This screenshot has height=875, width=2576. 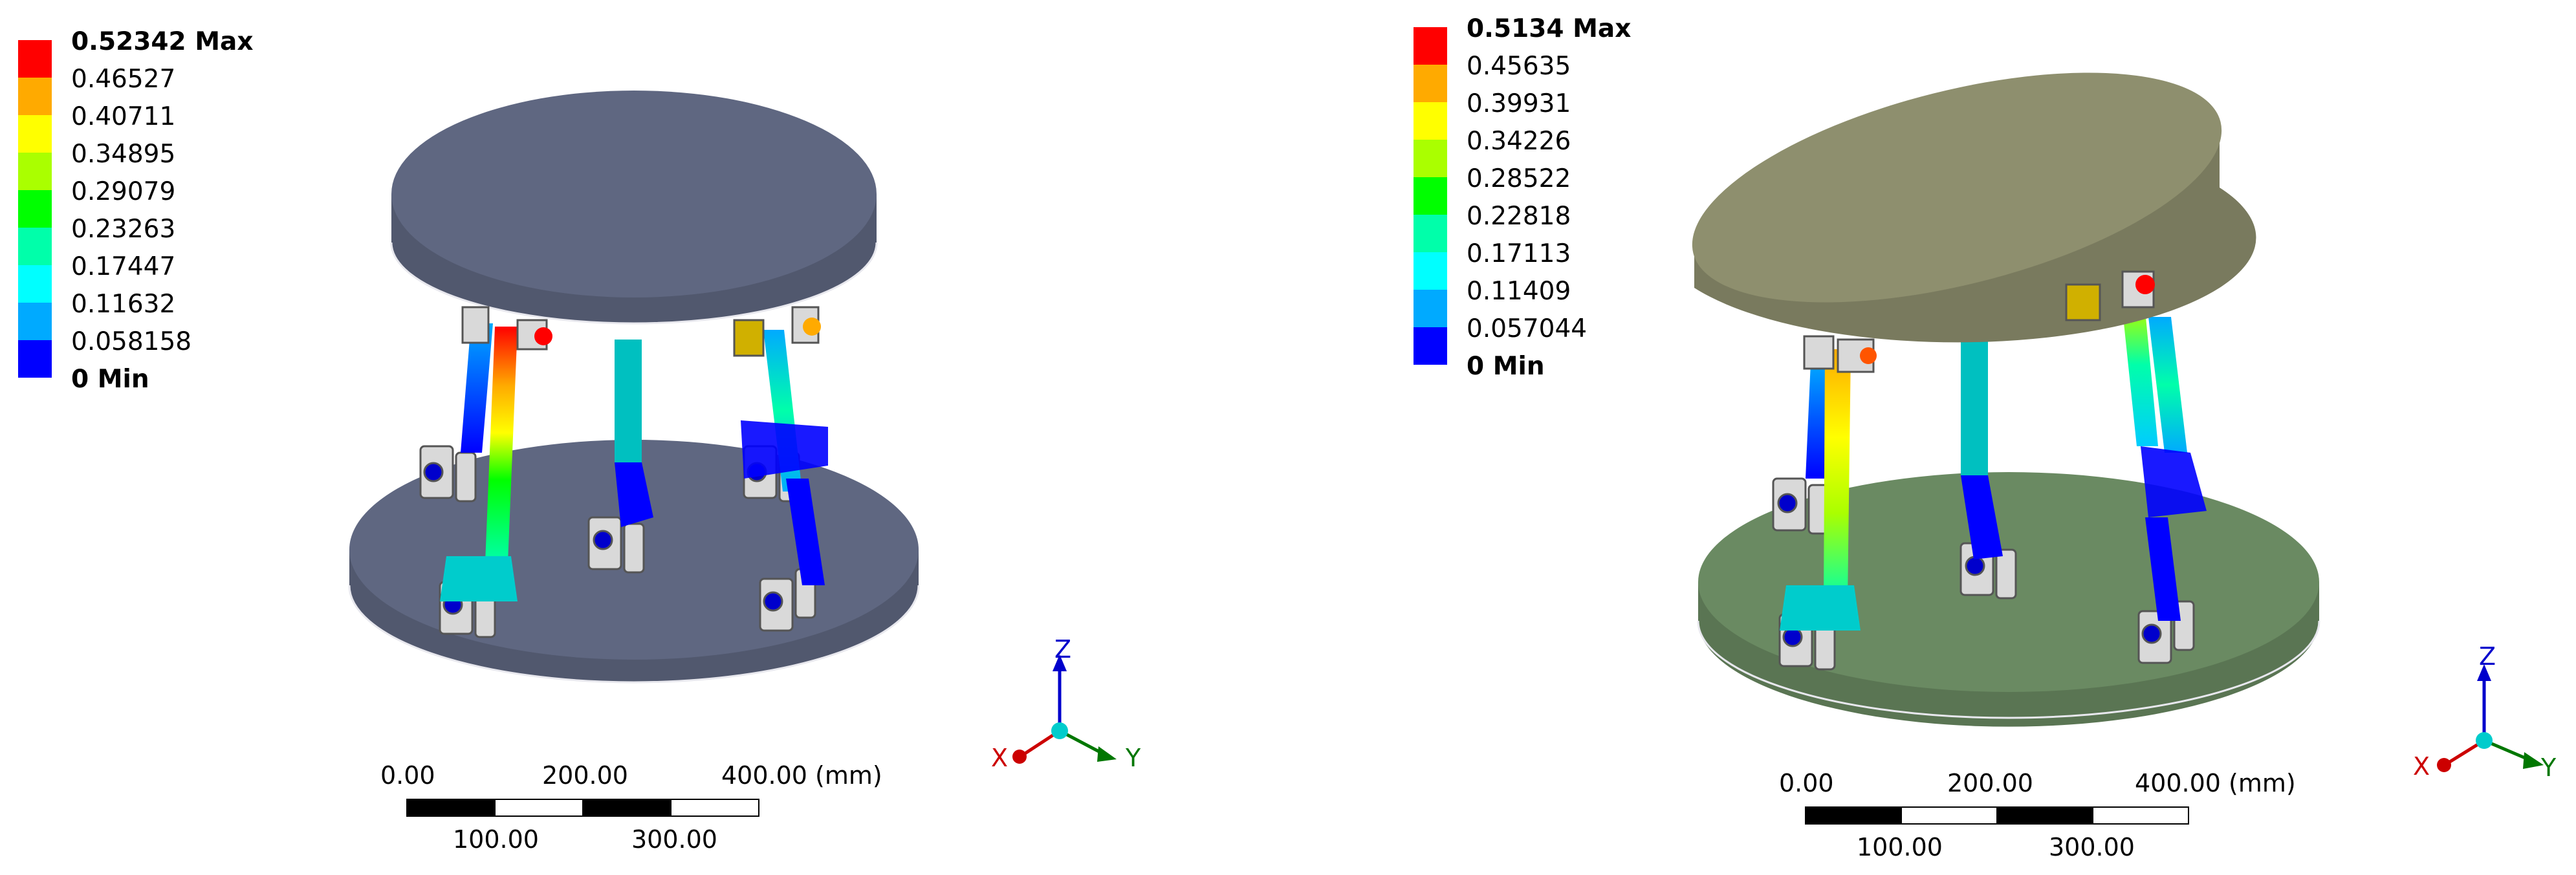 I want to click on legend-level-label: 0.40711, so click(x=124, y=116).